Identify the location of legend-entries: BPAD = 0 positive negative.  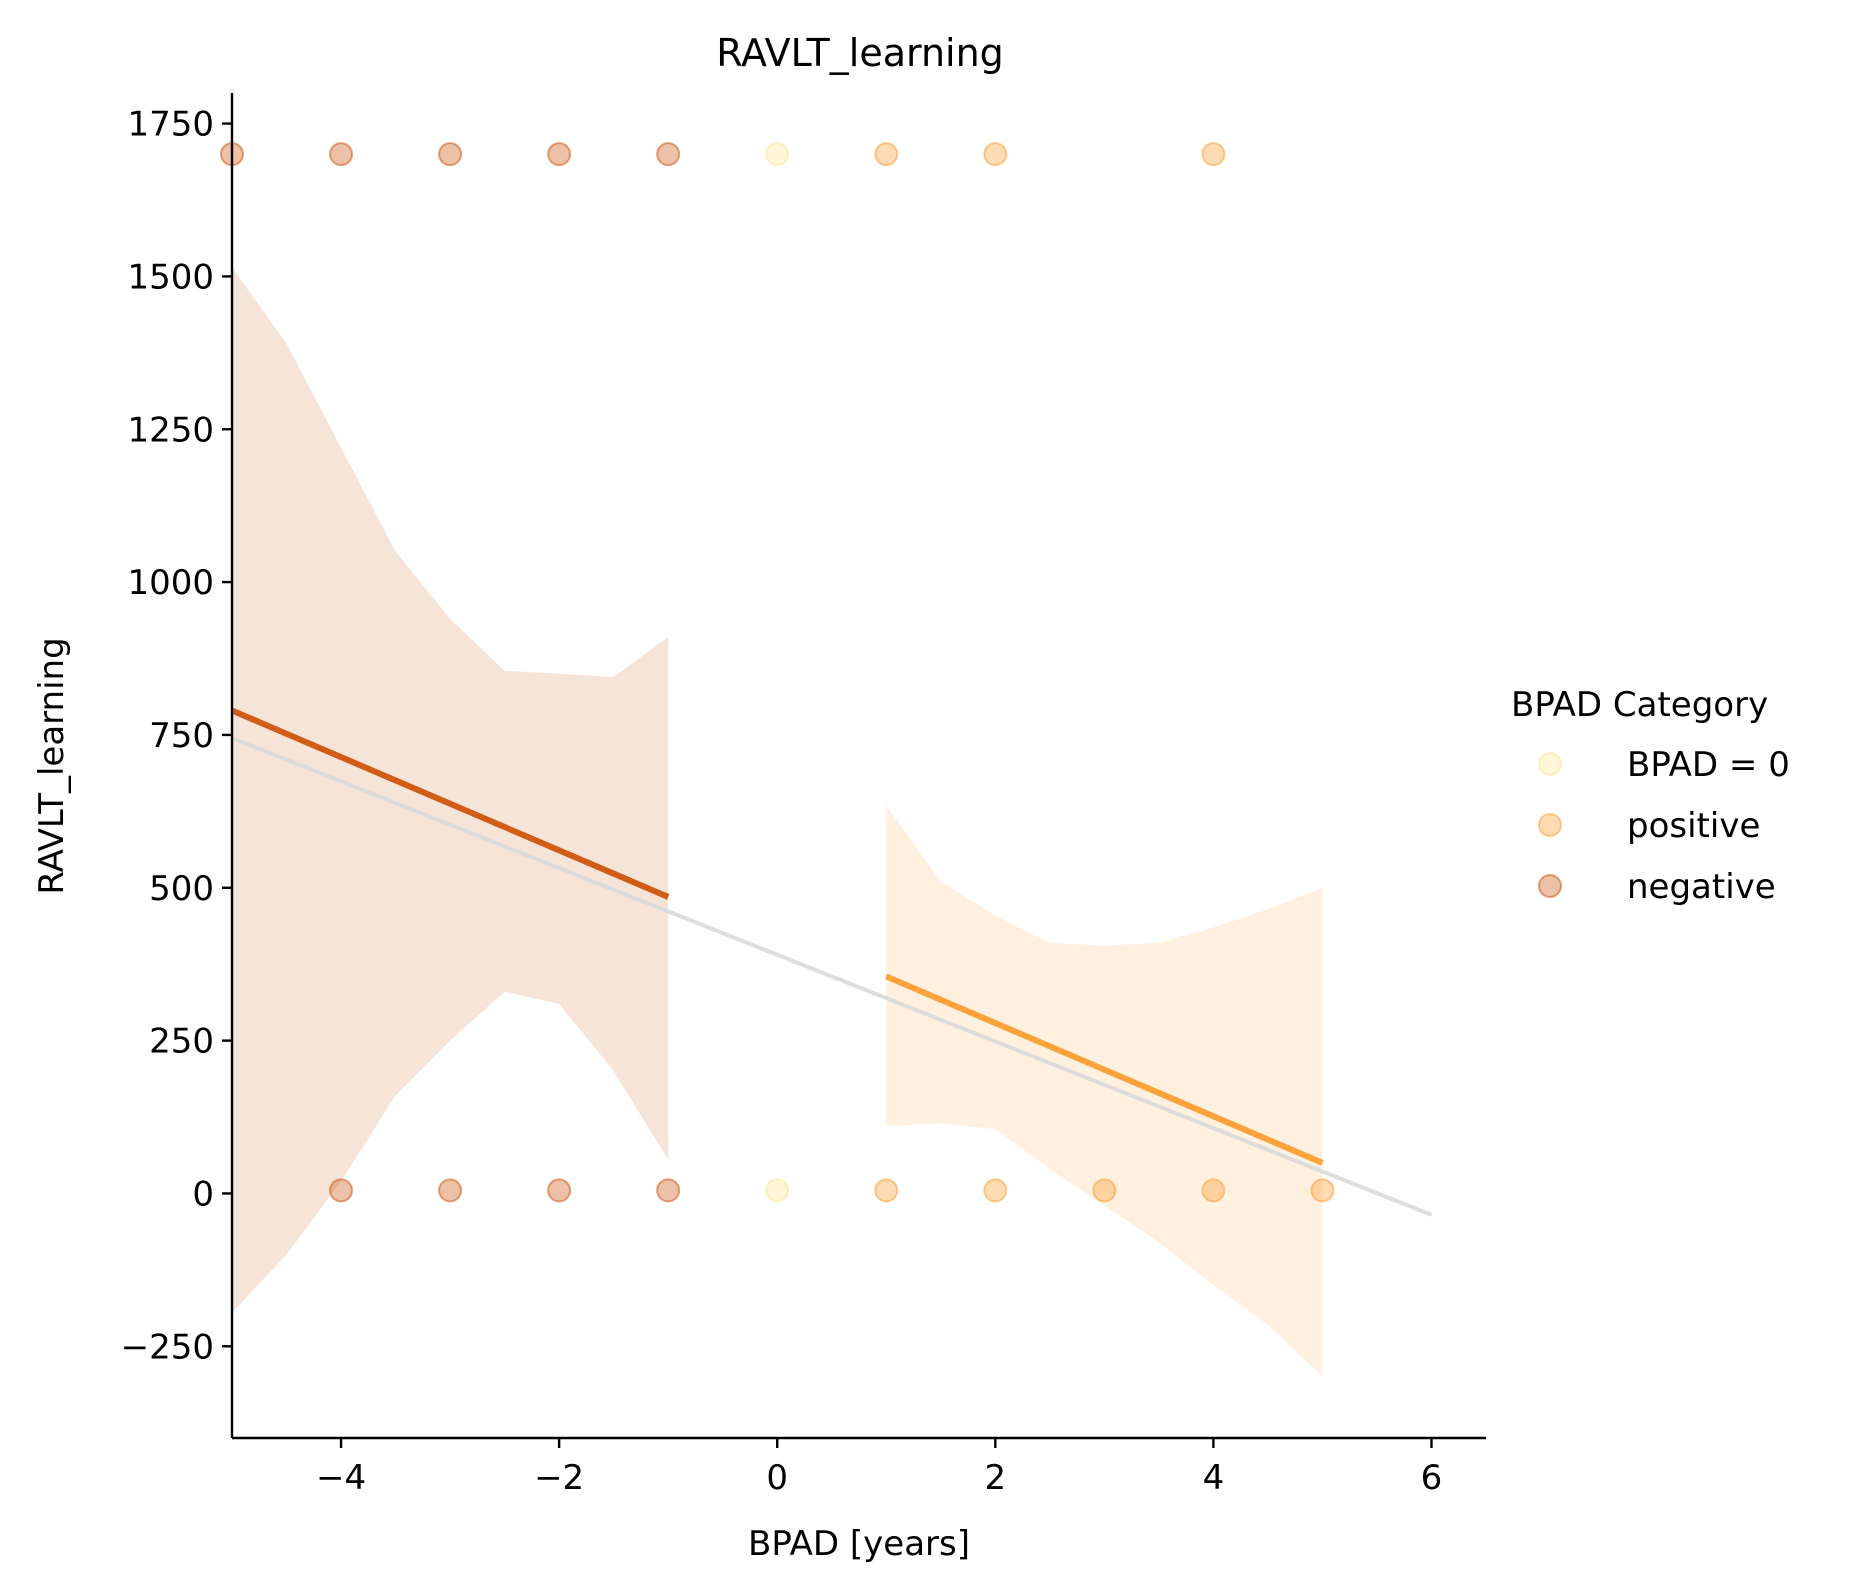
(1664, 826).